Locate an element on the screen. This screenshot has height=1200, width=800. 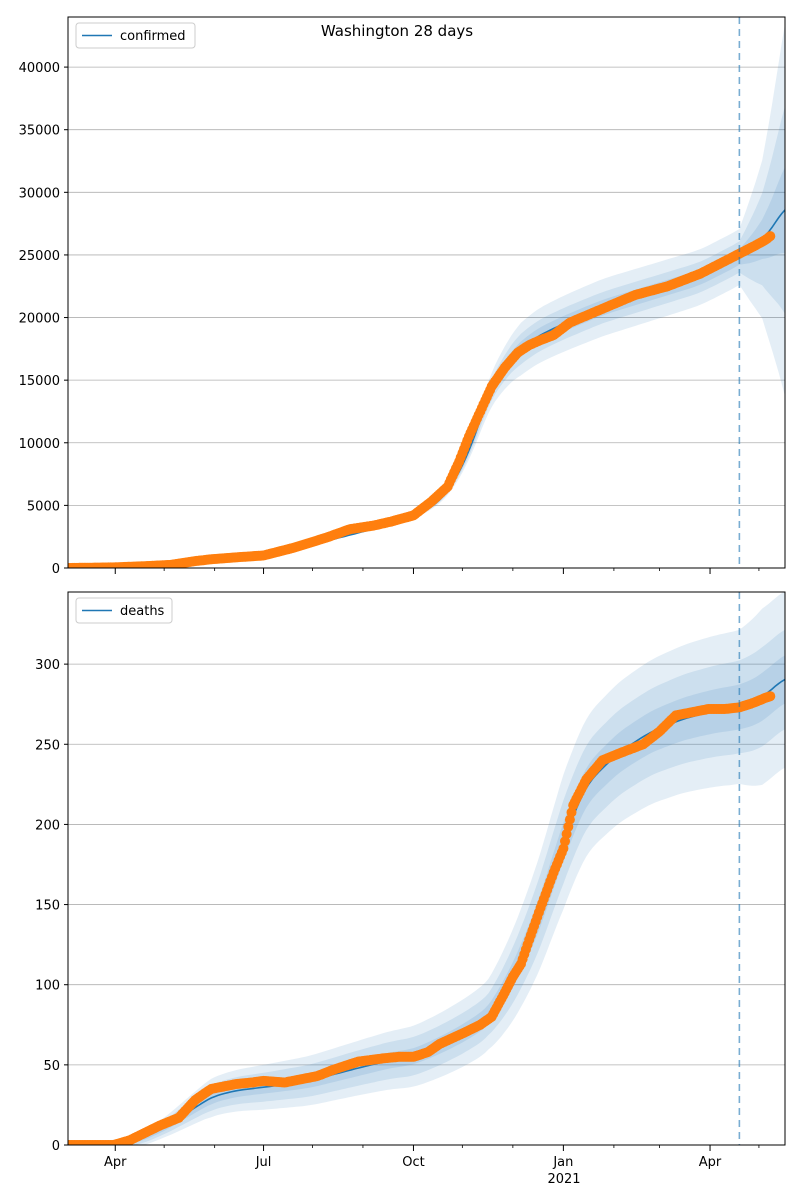
y-tick-label: 150 is located at coordinates (47, 906).